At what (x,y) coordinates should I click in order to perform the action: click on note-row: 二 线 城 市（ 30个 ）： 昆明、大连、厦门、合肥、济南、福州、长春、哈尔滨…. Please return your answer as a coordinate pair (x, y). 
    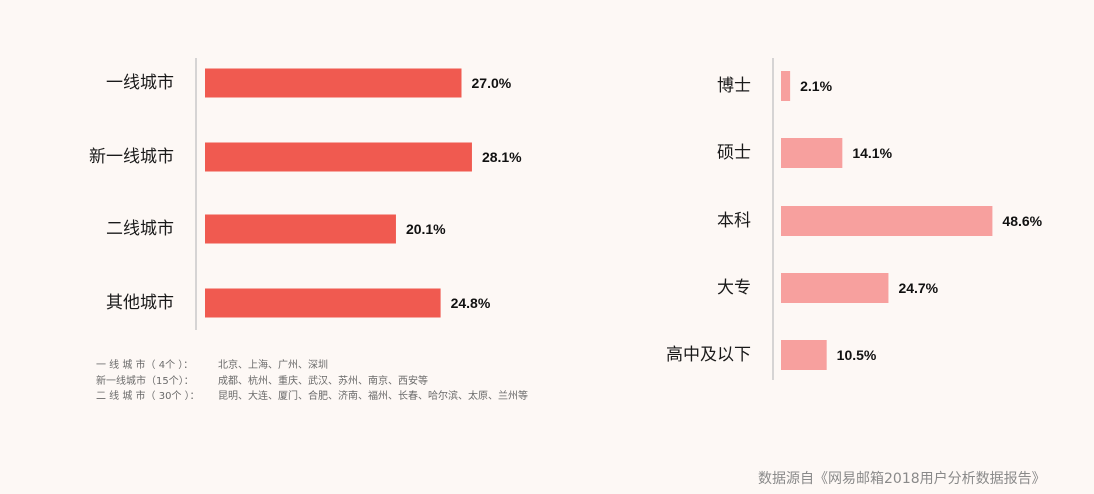
    Looking at the image, I should click on (312, 397).